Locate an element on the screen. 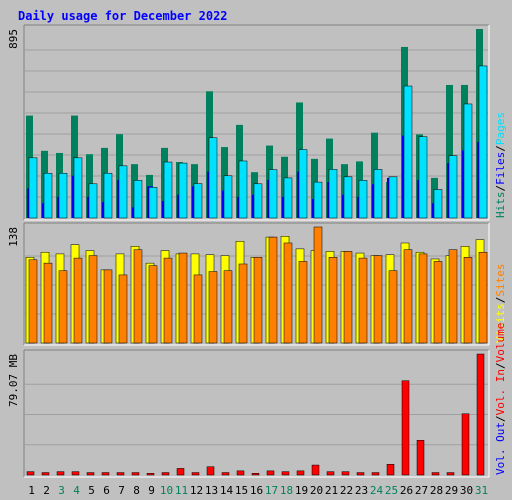  x-tick-label: 31 is located at coordinates (481, 490).